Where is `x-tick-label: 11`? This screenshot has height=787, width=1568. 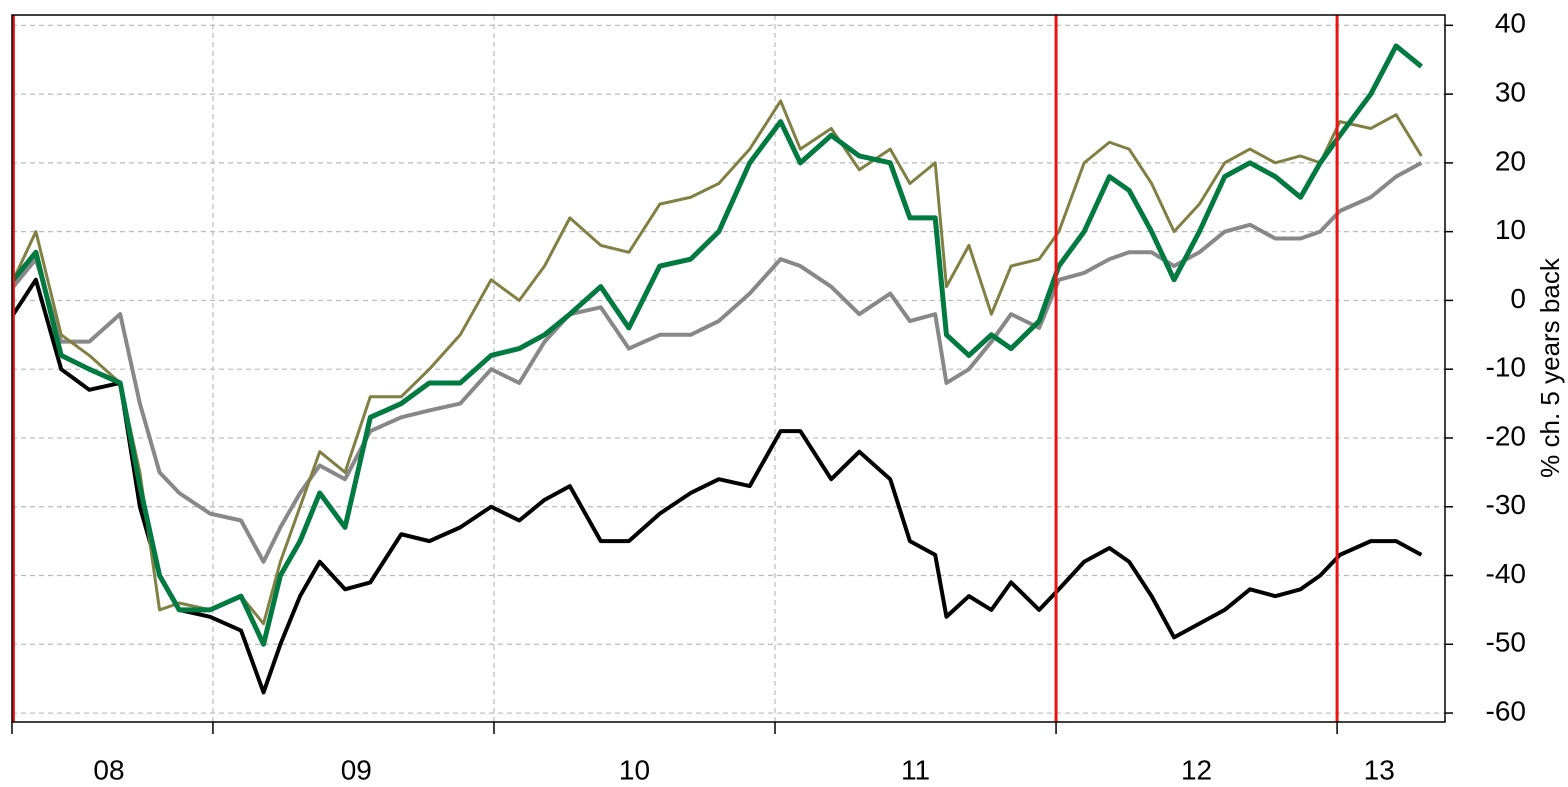 x-tick-label: 11 is located at coordinates (915, 769).